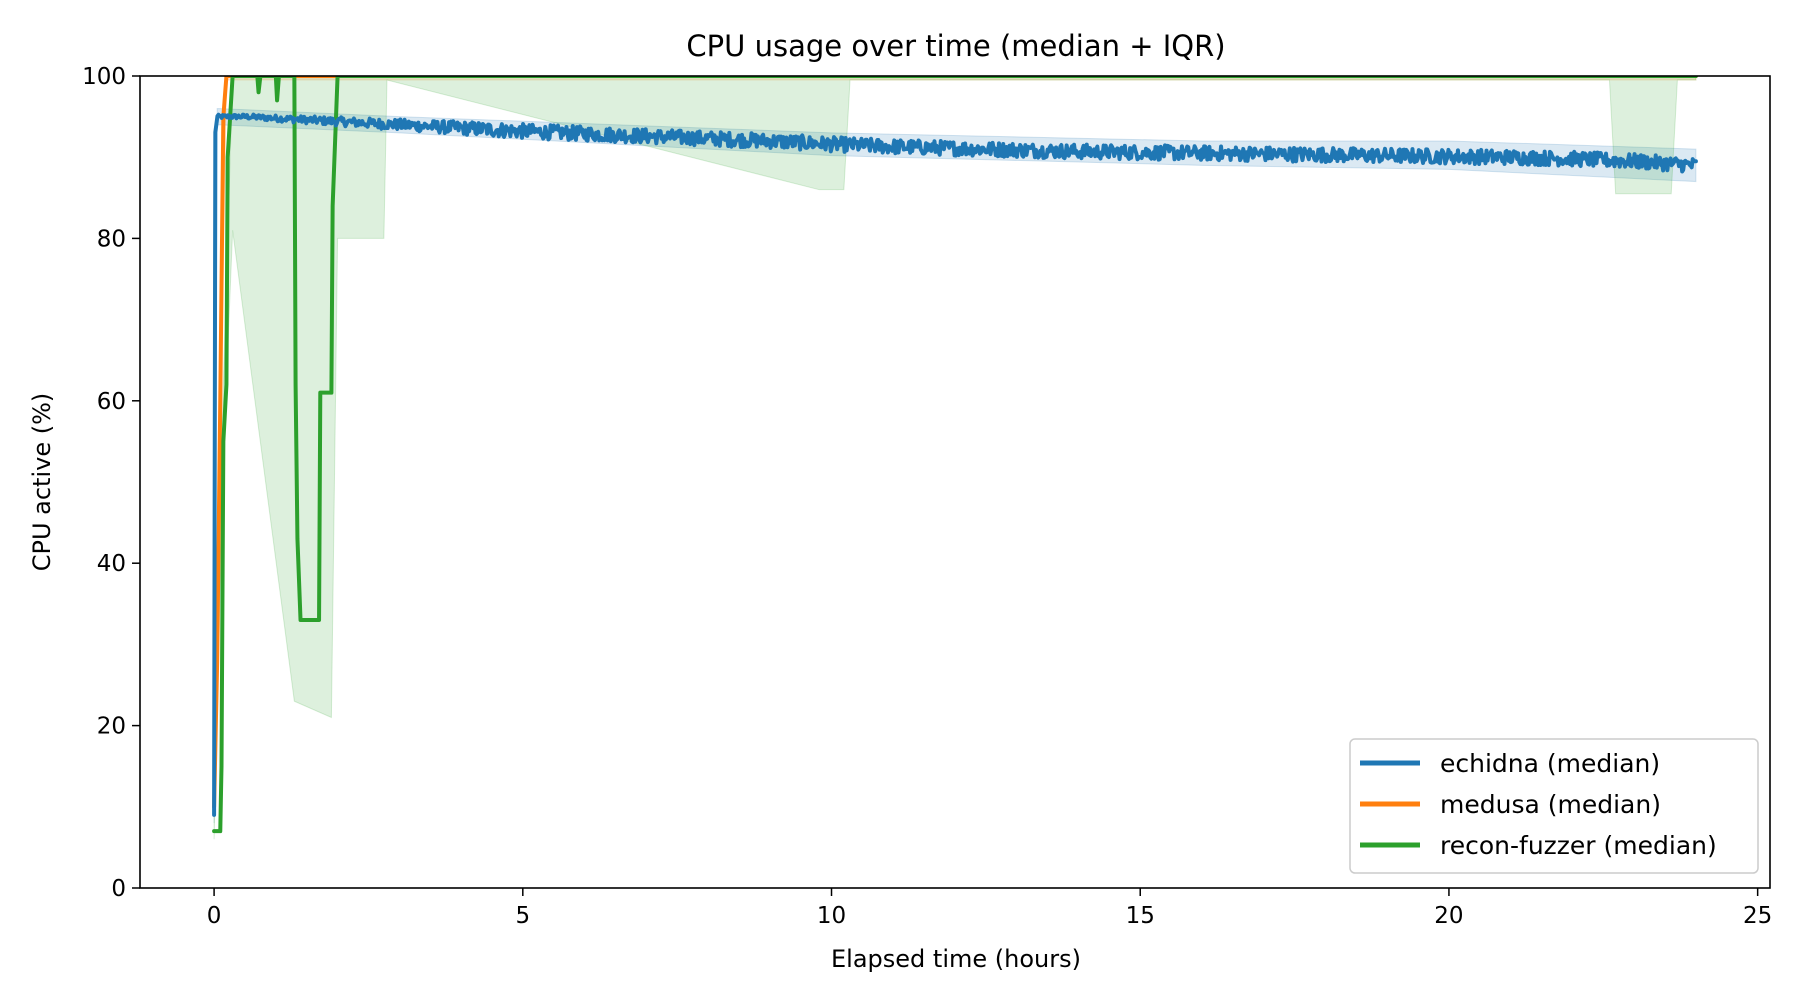 This screenshot has width=1800, height=1000. I want to click on x-axis-label: Elapsed time (hours), so click(956, 959).